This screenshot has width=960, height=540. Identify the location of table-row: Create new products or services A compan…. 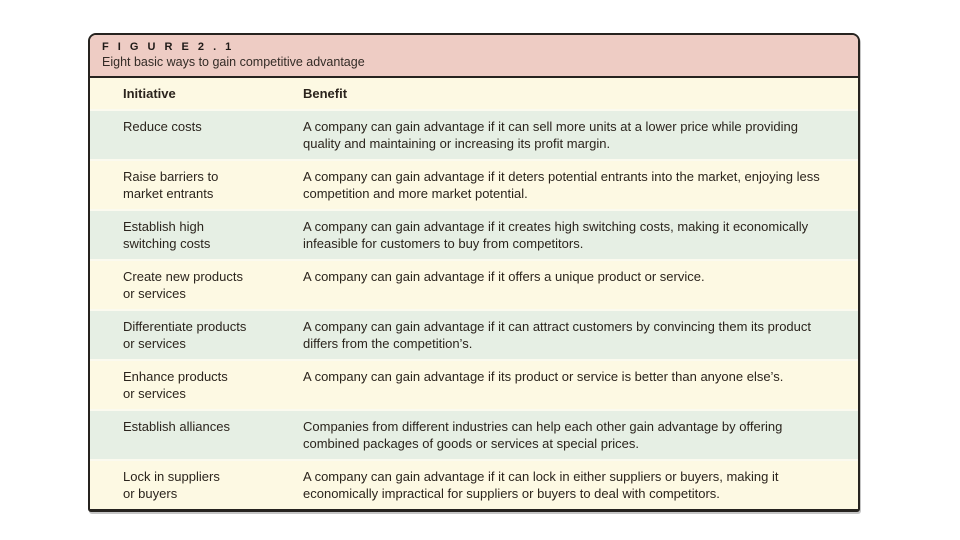
(474, 285).